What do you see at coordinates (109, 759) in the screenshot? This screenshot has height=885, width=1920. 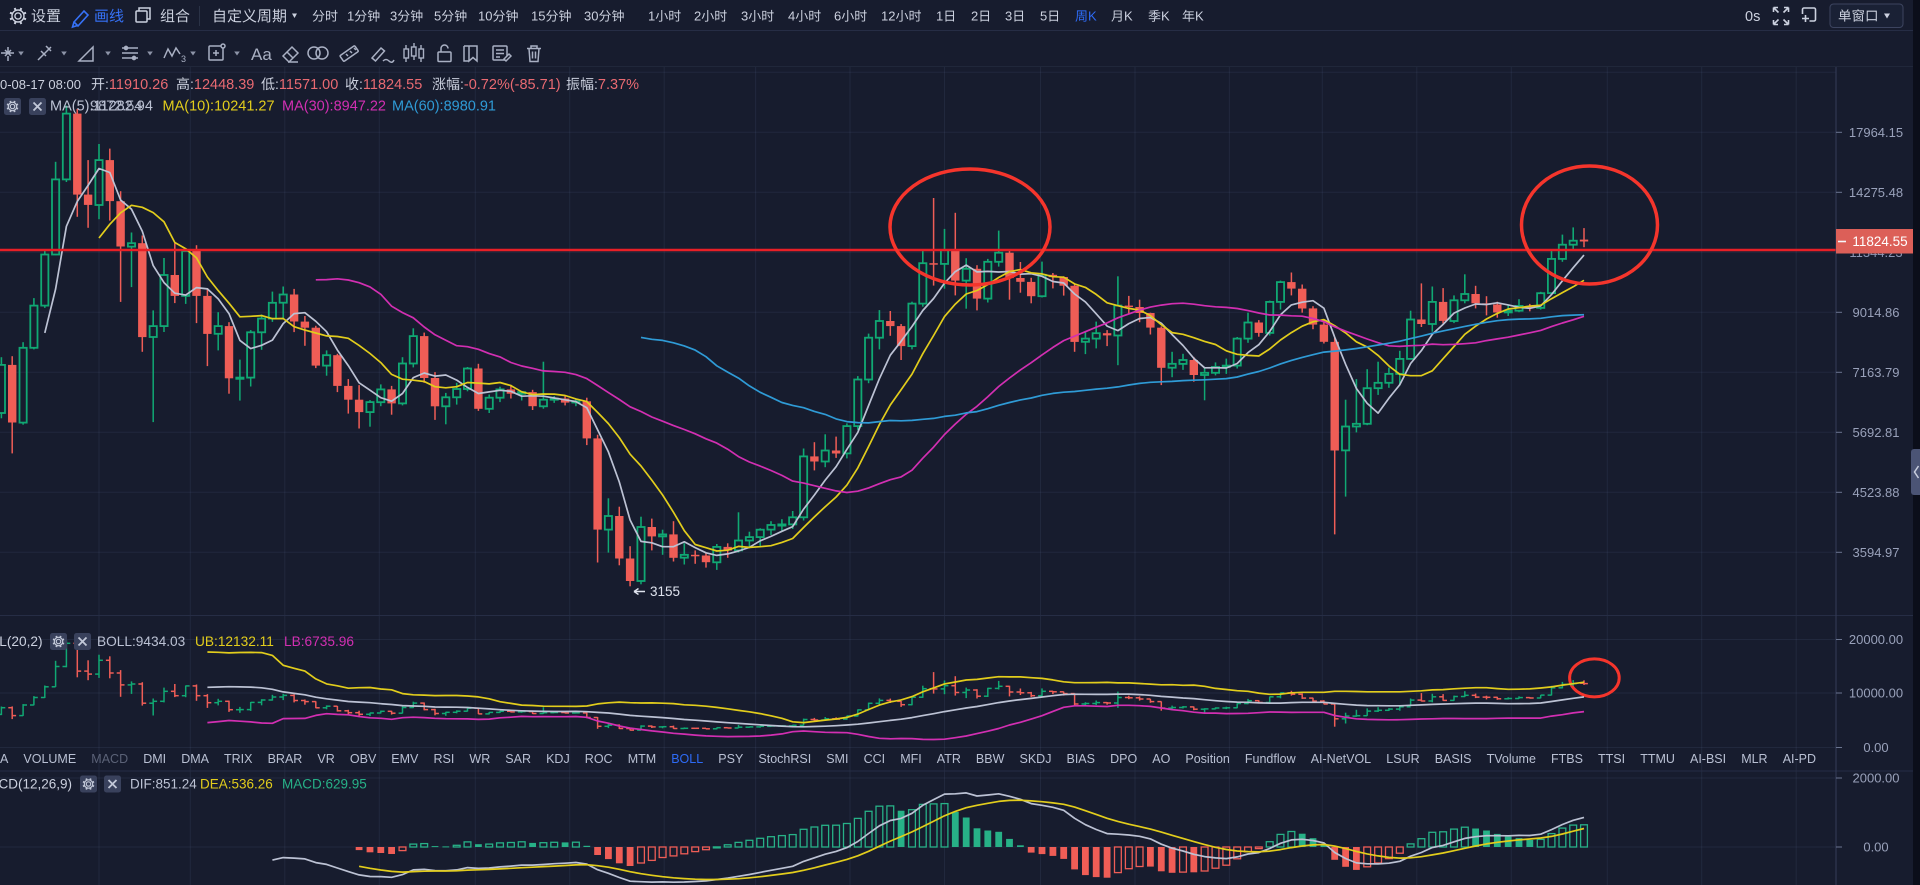 I see `svg-text: MACD` at bounding box center [109, 759].